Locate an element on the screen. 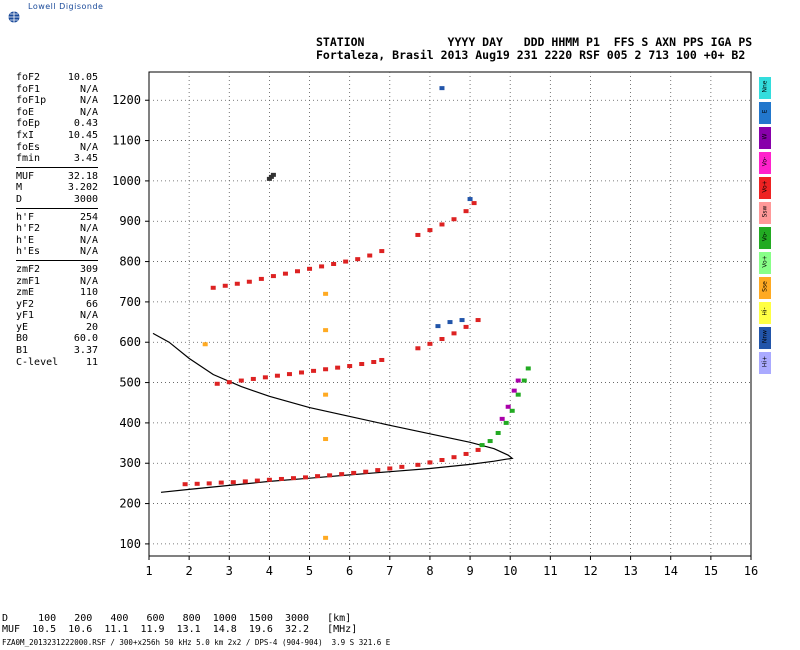  param-name: M is located at coordinates (19, 188).